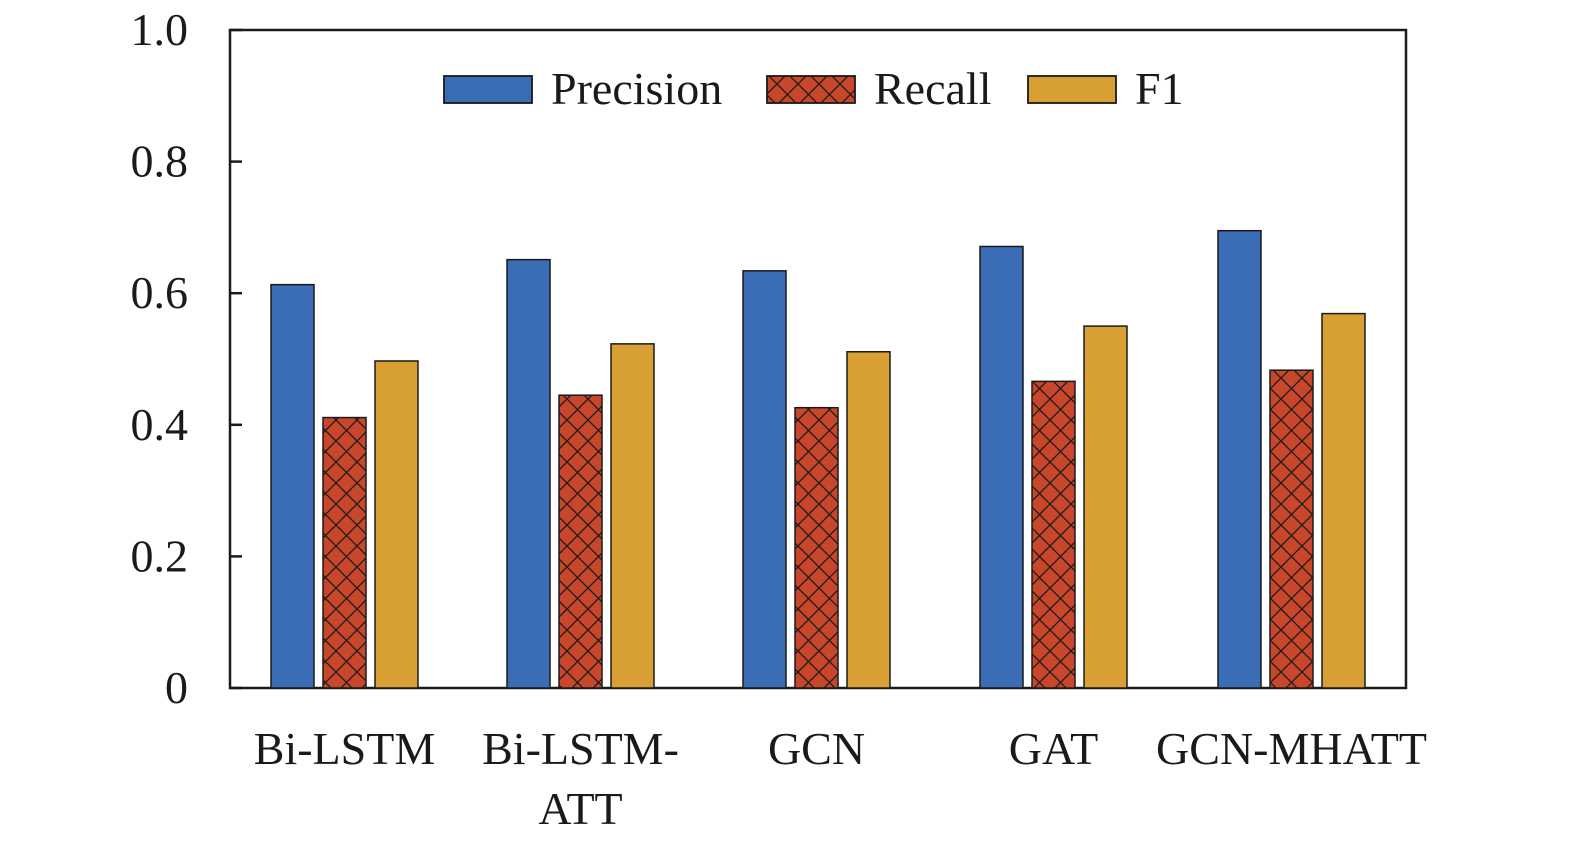  I want to click on y-tick-label: 0.8, so click(160, 161).